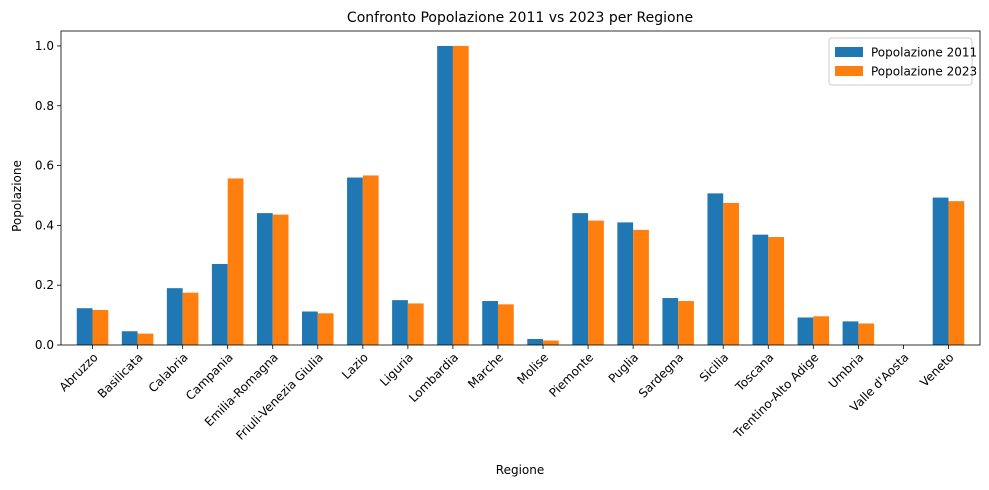  I want to click on y-axis: 0.0 0.2 0.4 0.6 0.8 1.0, so click(48, 195).